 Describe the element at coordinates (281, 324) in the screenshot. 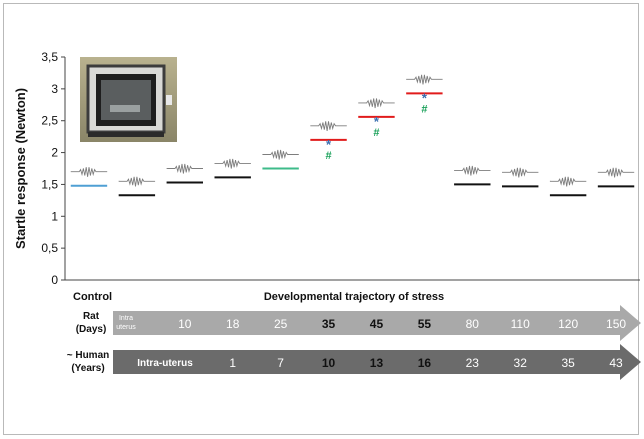

I see `rat-age-value: 25` at that location.